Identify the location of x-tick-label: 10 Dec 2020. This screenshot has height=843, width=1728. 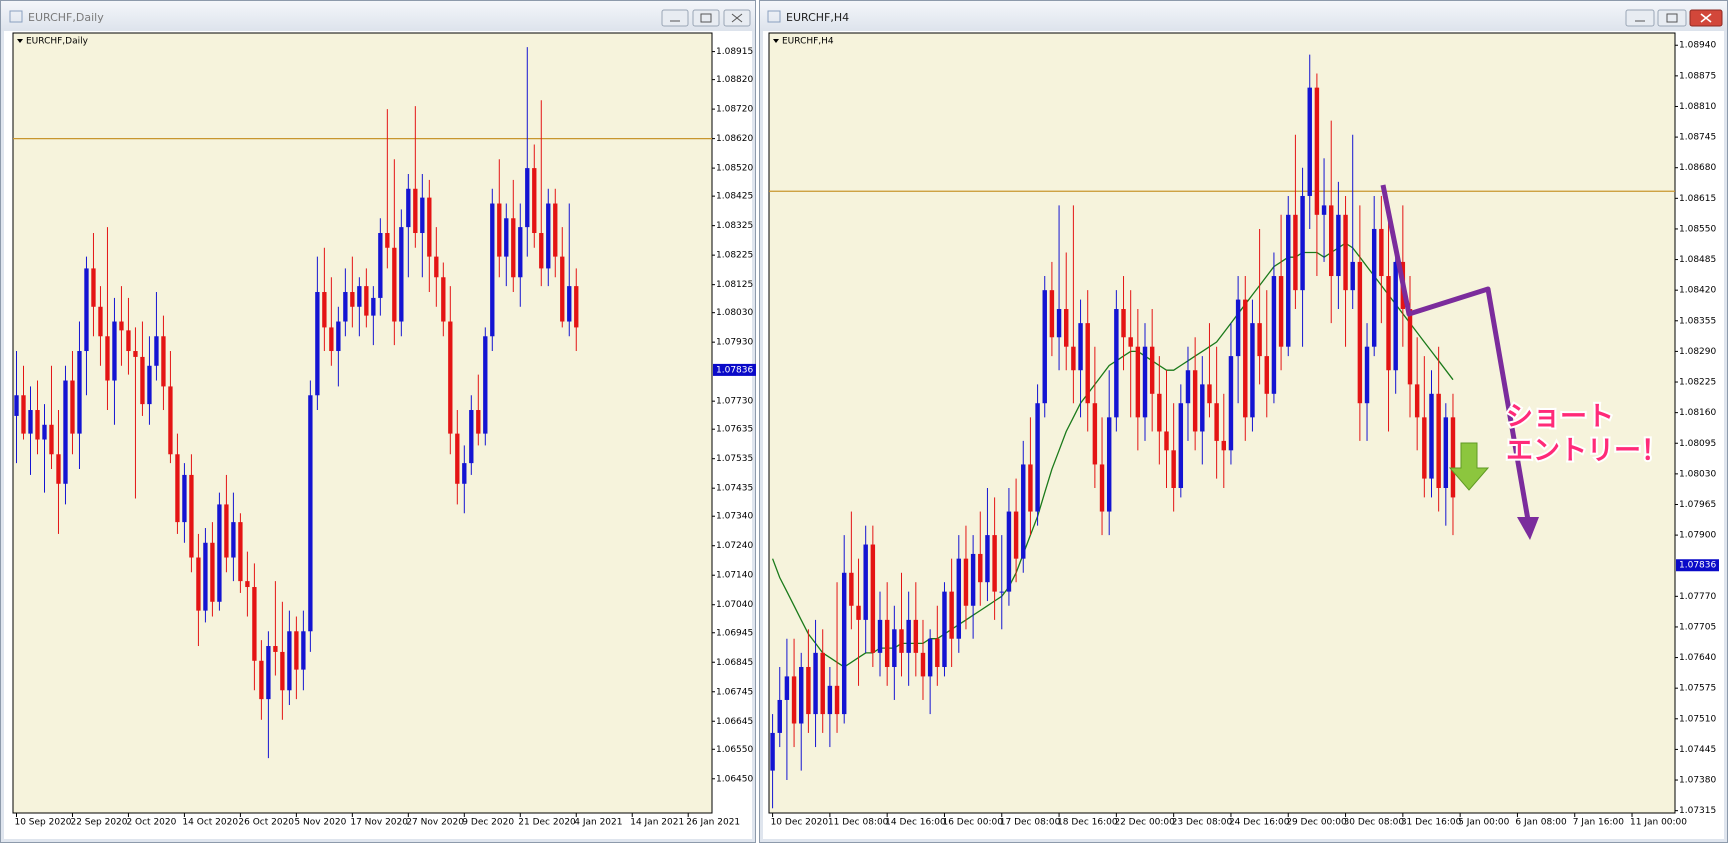
(800, 823).